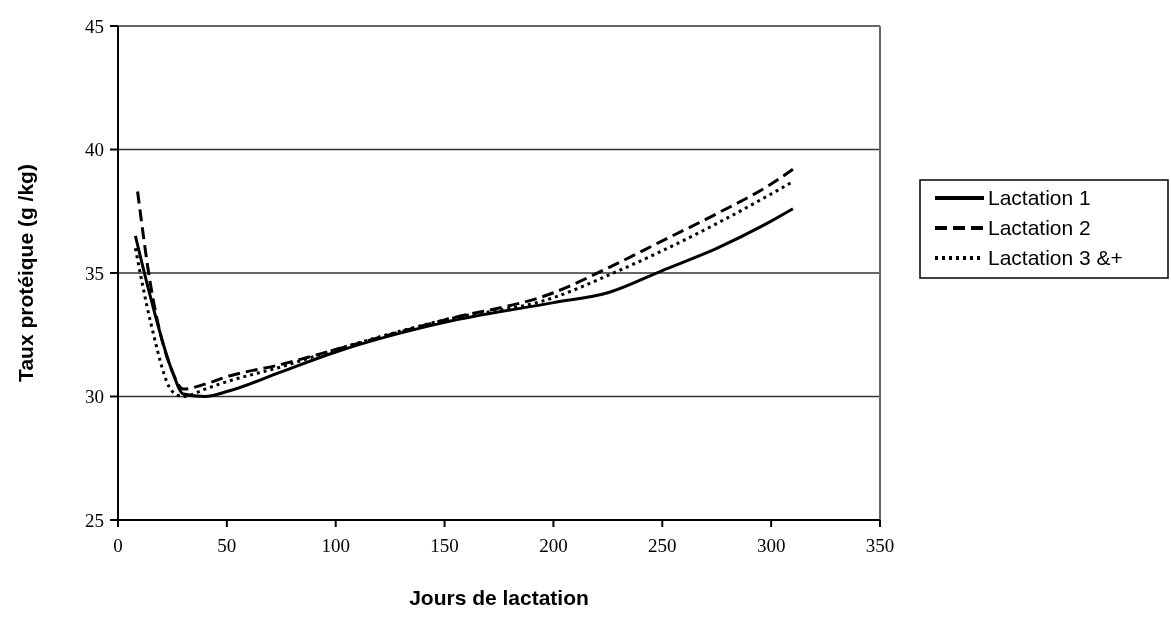  Describe the element at coordinates (499, 597) in the screenshot. I see `x-axis-title: Jours de lactation` at that location.